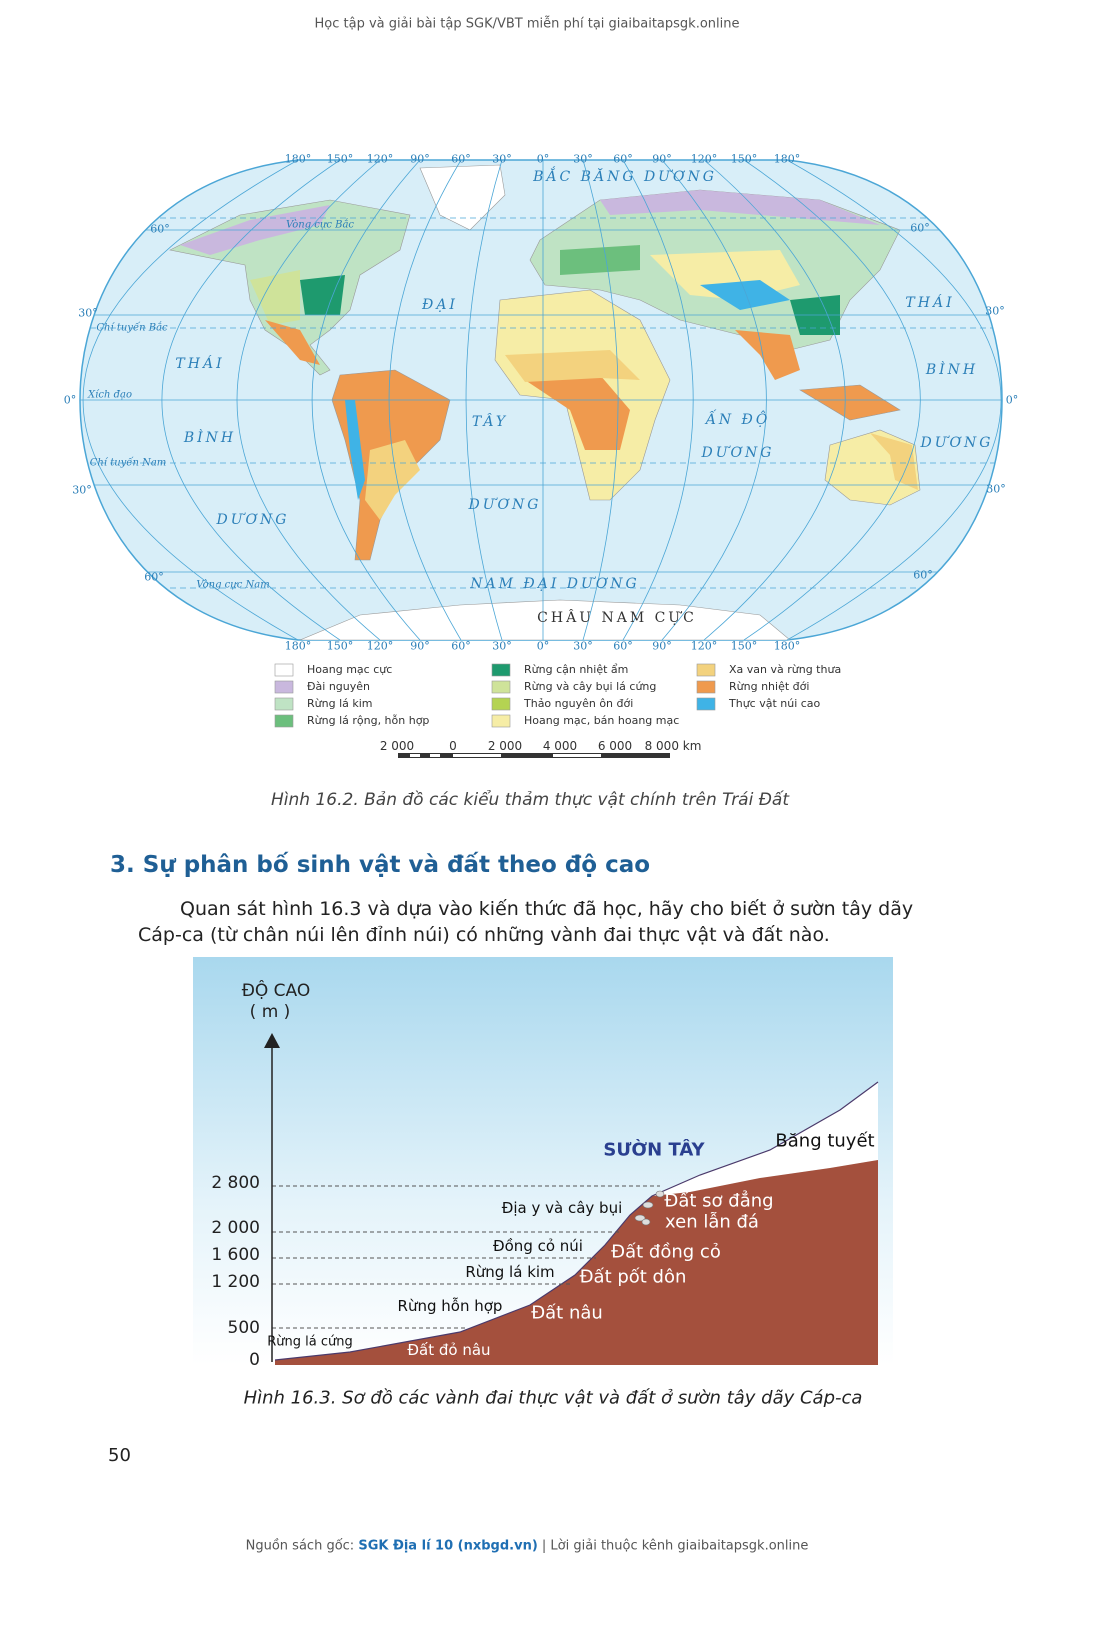 The width and height of the screenshot is (1094, 1626). What do you see at coordinates (712, 1222) in the screenshot?
I see `soil-belt: xen lẫn đá` at bounding box center [712, 1222].